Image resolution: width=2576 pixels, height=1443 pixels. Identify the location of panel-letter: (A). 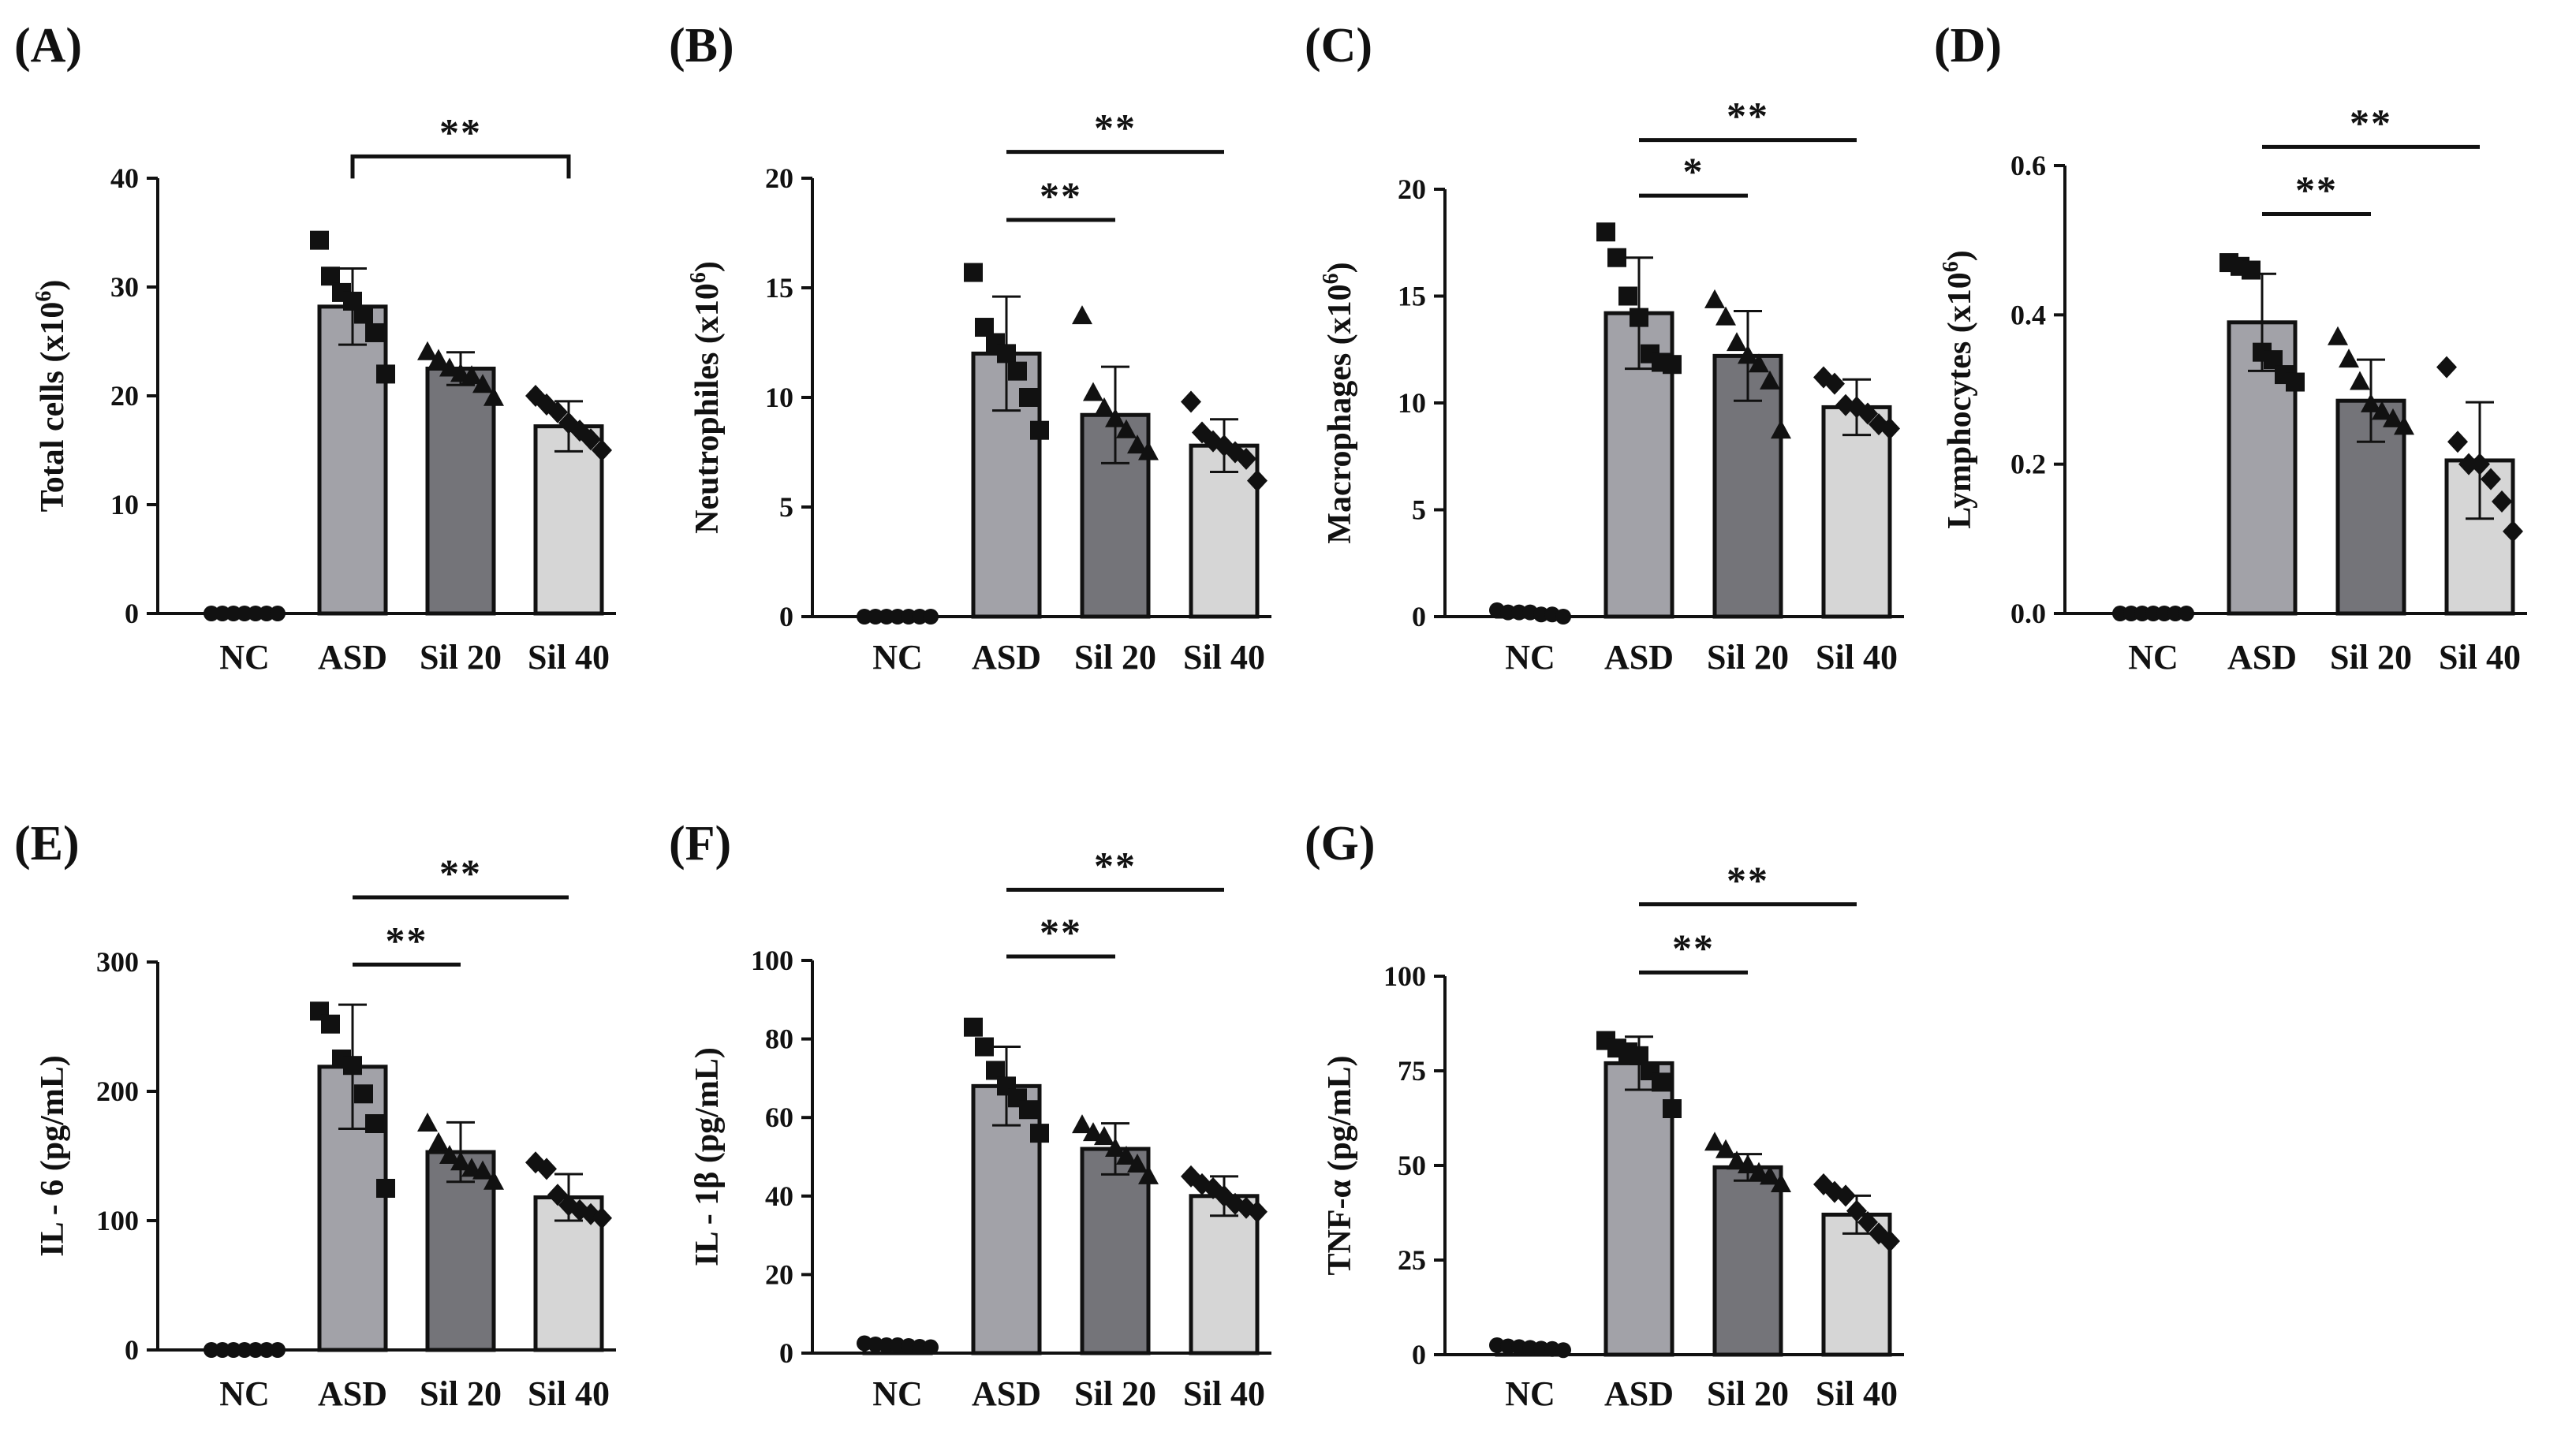
(48, 46).